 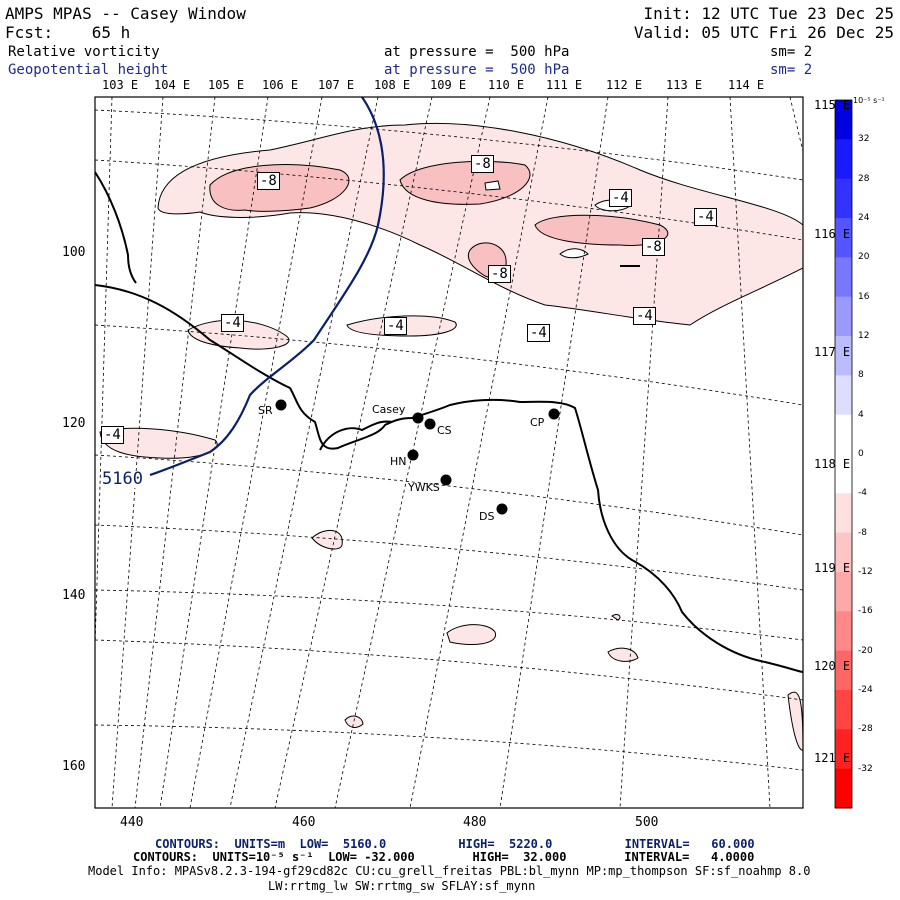 What do you see at coordinates (487, 516) in the screenshot?
I see `station-label-ds: DS` at bounding box center [487, 516].